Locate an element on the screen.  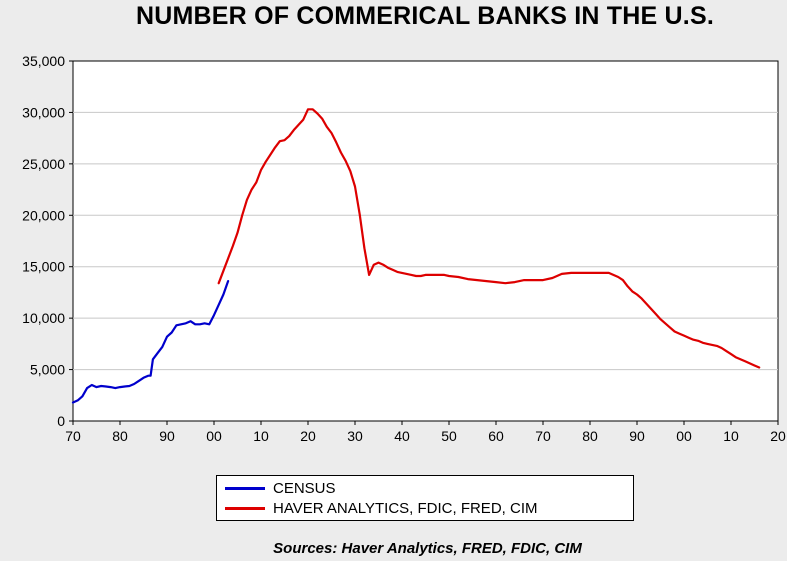
legend-label-haver: HAVER ANALYTICS, FDIC, FRED, CIM is located at coordinates (405, 508).